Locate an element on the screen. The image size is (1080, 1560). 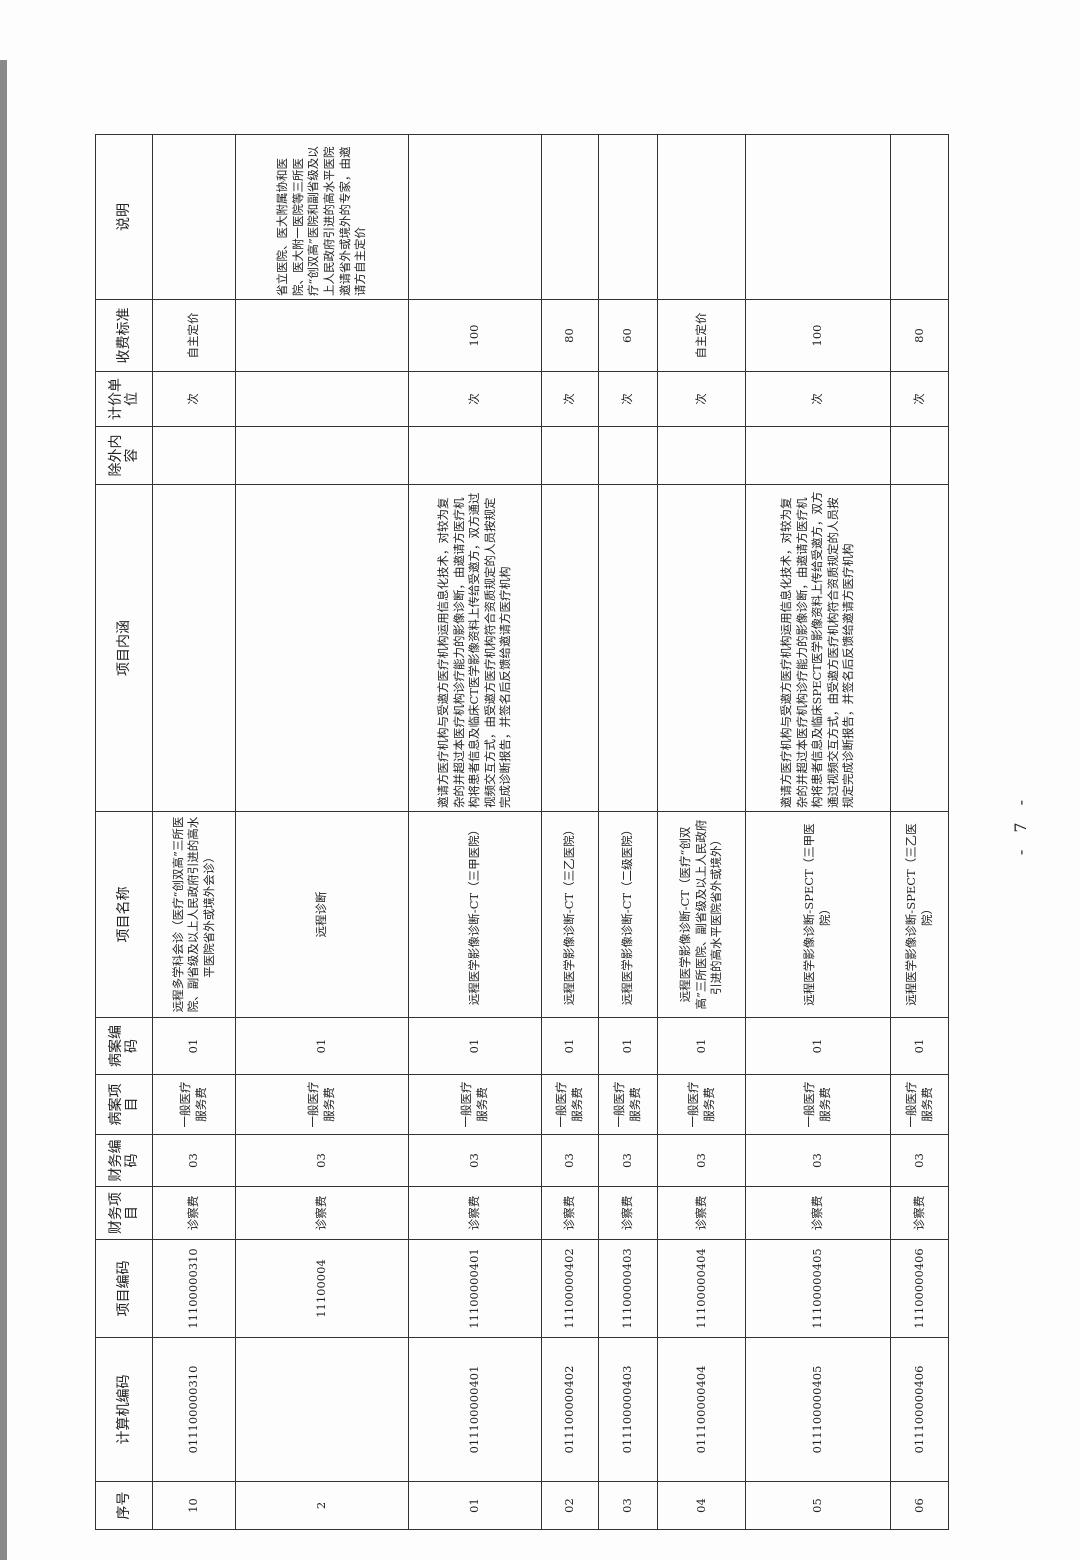
table-cell: 10 is located at coordinates (194, 1505).